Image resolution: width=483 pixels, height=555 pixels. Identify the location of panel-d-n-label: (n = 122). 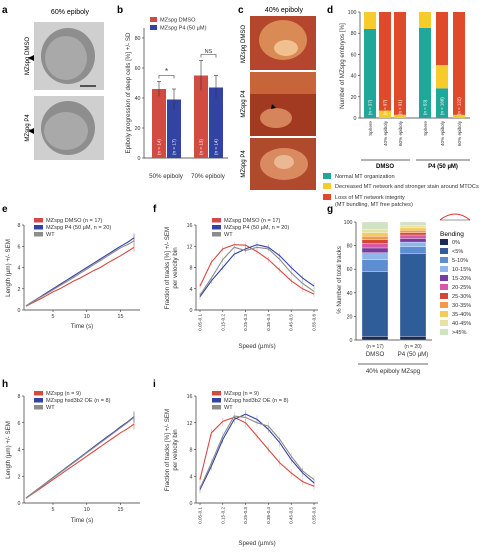
(459, 106).